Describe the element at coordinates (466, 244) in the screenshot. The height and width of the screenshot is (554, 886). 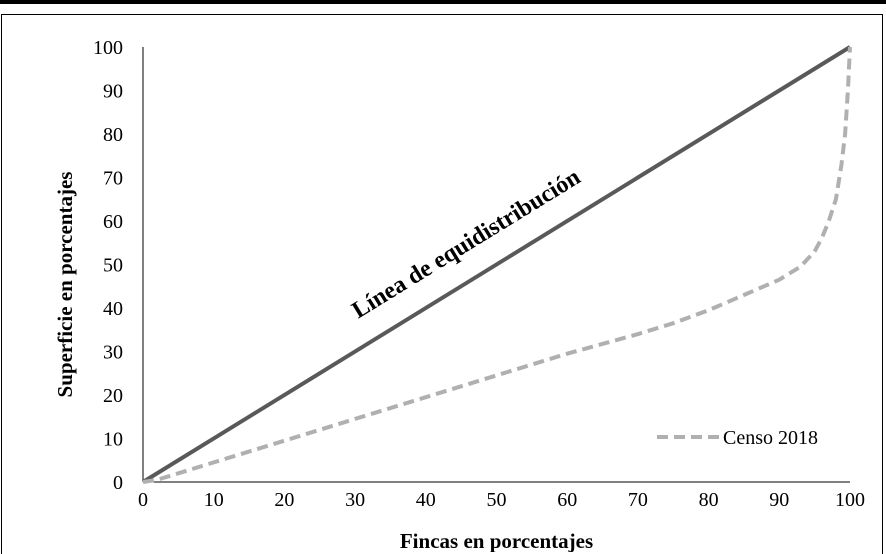
I see `equidistribution-annotation: Línea de equidistribución` at that location.